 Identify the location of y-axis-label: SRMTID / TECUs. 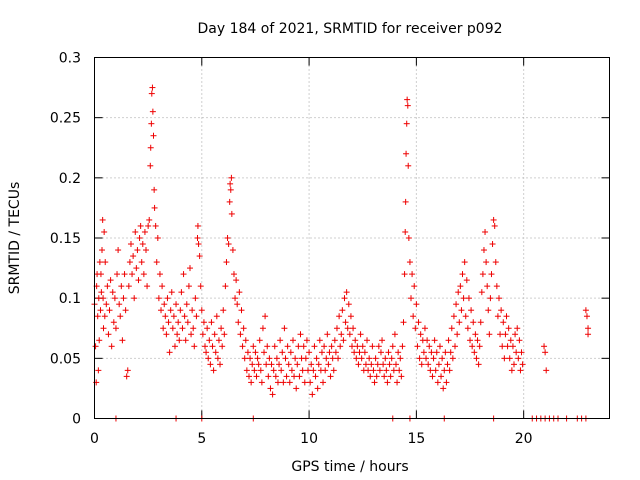
(15, 238).